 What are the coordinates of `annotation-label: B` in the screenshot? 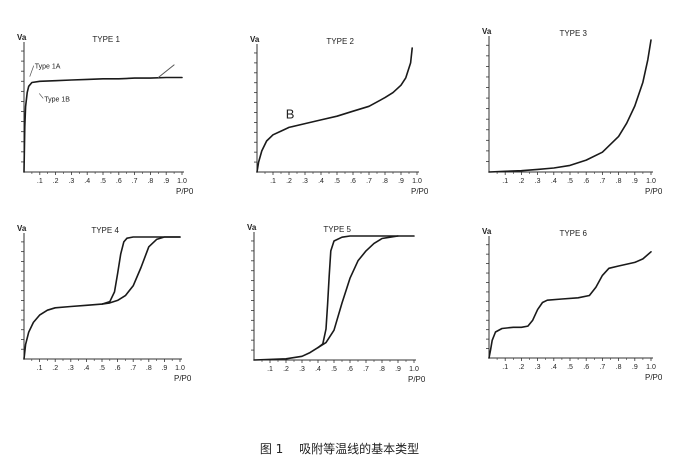 It's located at (290, 114).